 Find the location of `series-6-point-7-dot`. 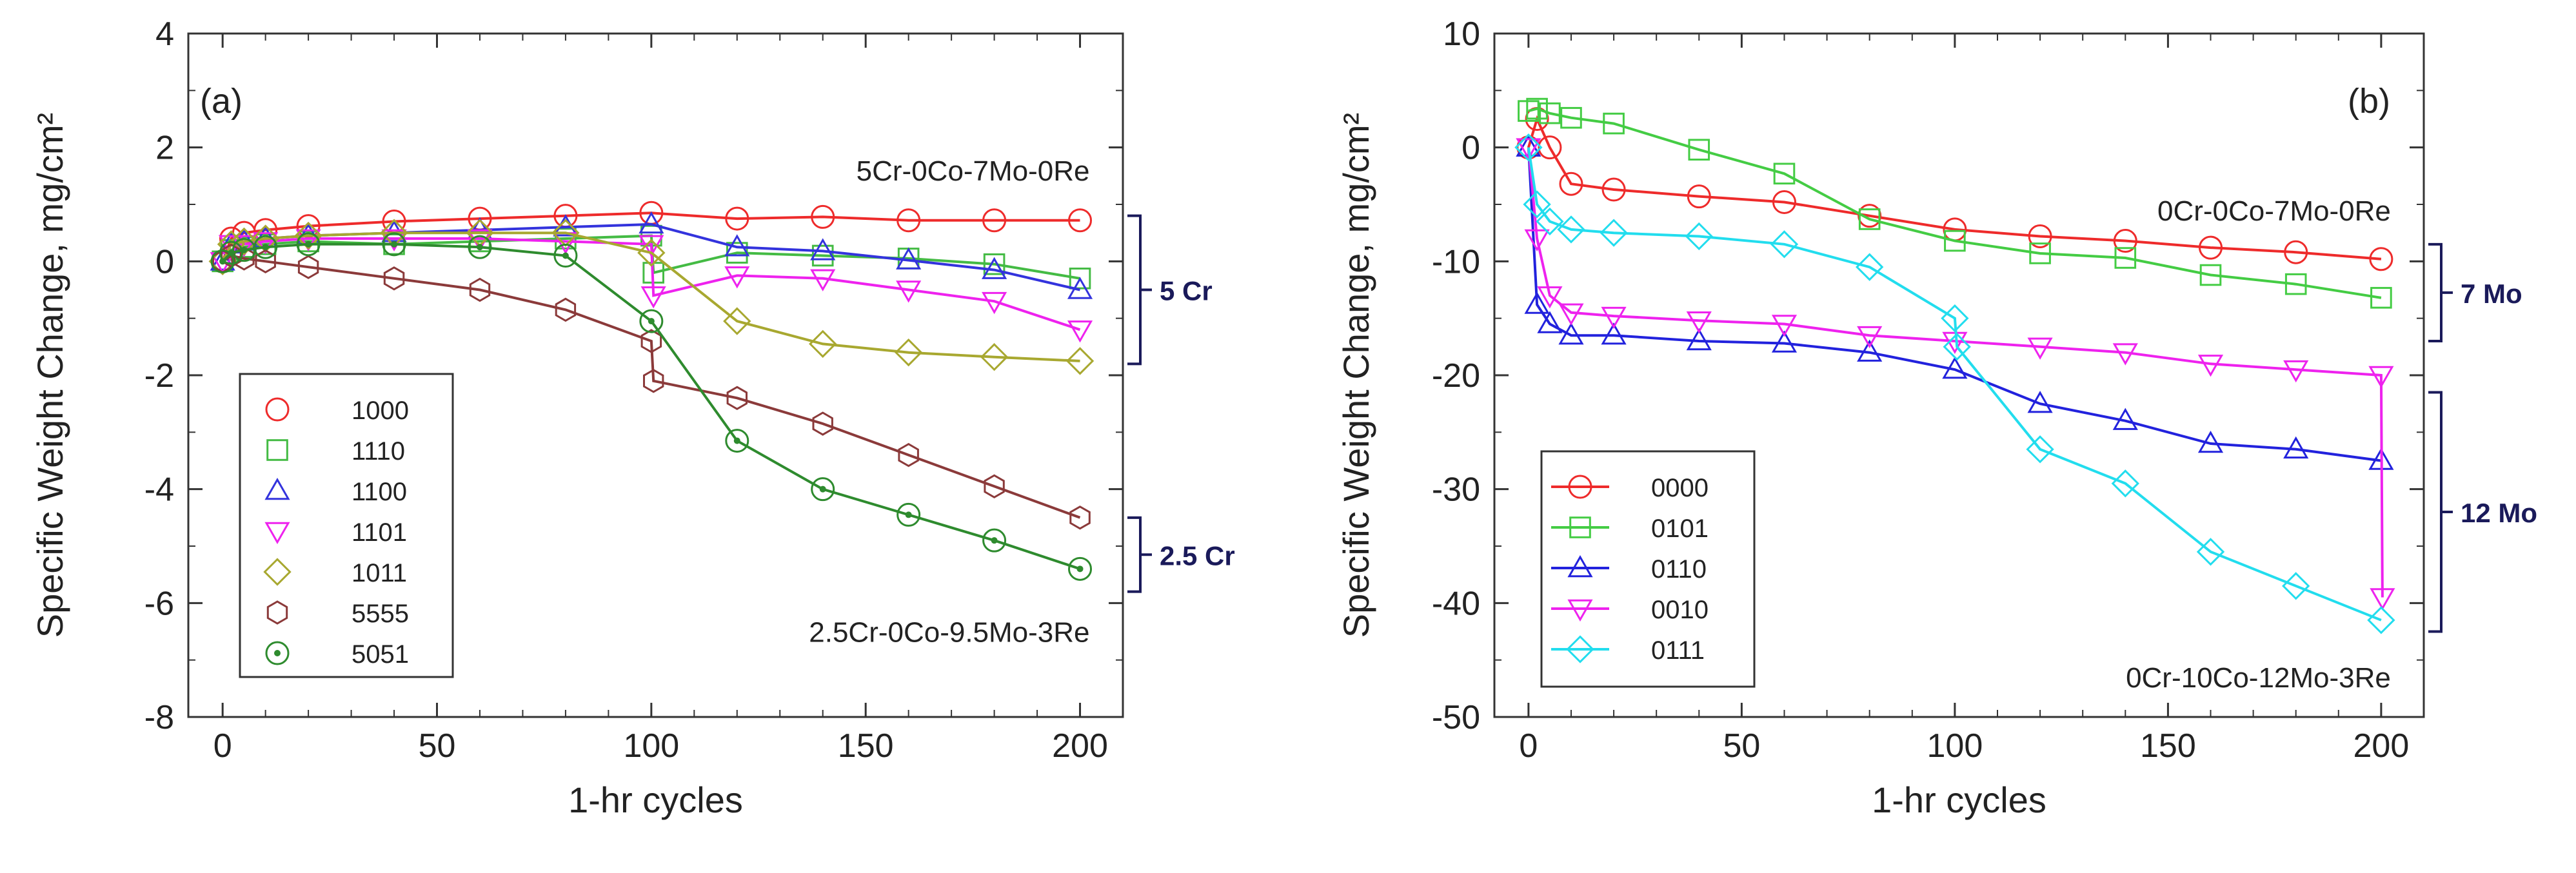

series-6-point-7-dot is located at coordinates (565, 256).